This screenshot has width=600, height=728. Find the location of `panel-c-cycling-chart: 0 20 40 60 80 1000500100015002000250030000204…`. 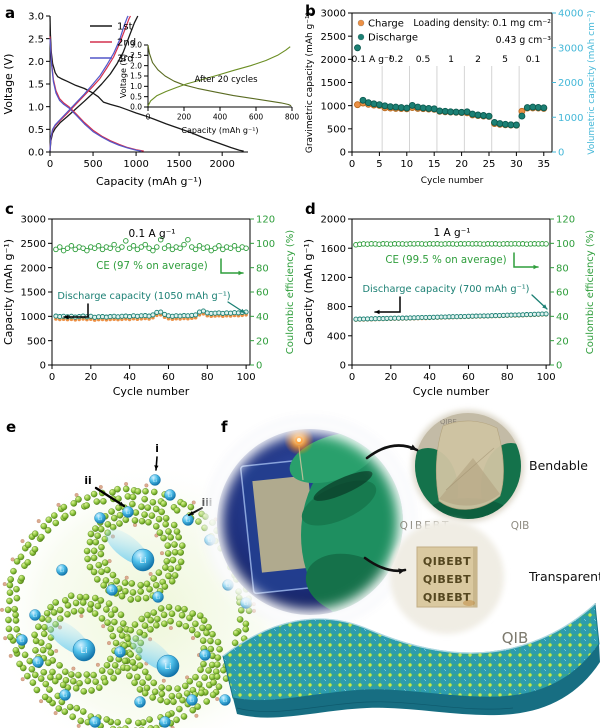

panel-c-cycling-chart: 0 20 40 60 80 1000500100015002000250030000204… is located at coordinates (149, 306).